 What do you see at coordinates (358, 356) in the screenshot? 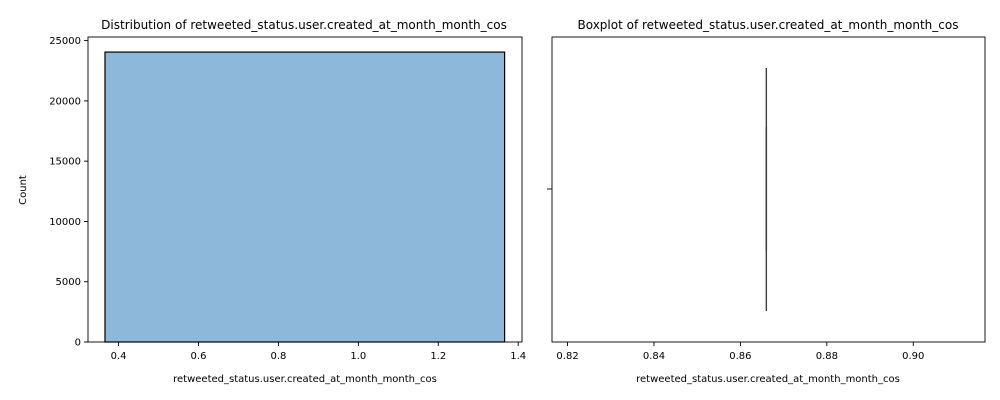
I see `histogram-x-tick-label: 1.0` at bounding box center [358, 356].